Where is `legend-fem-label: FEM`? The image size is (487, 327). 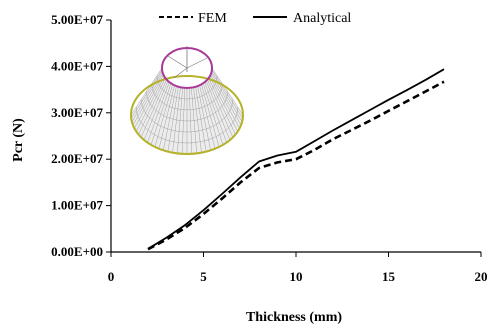
legend-fem-label: FEM is located at coordinates (212, 18).